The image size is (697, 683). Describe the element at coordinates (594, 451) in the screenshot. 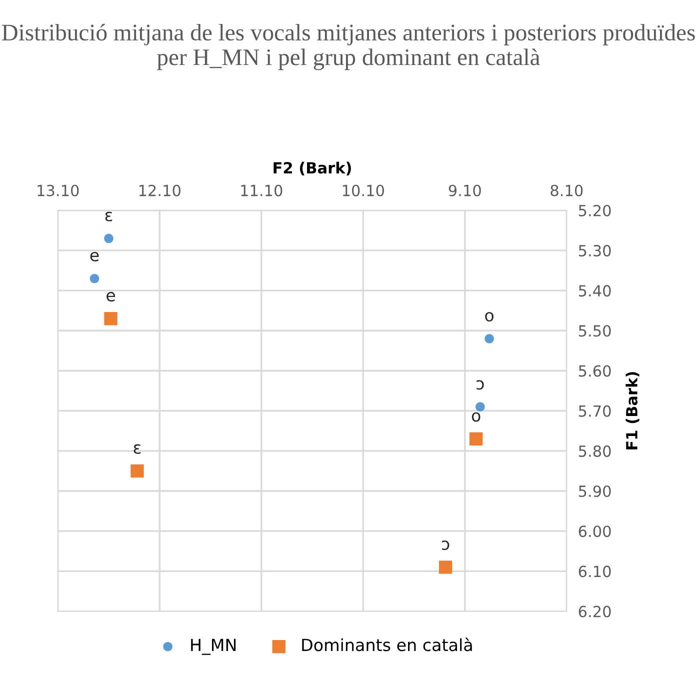

I see `y-tick-label: 5.80` at that location.